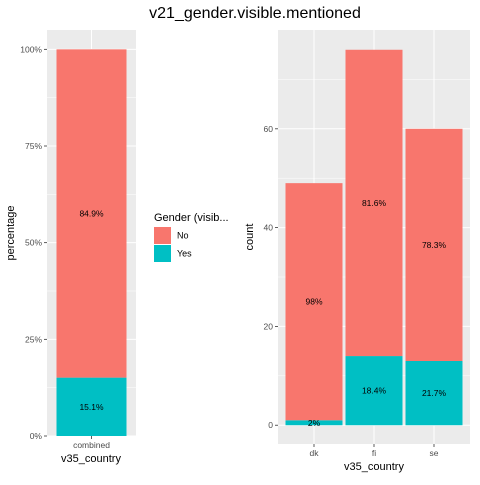  Describe the element at coordinates (315, 453) in the screenshot. I see `x-tick-label-dk: dk` at that location.